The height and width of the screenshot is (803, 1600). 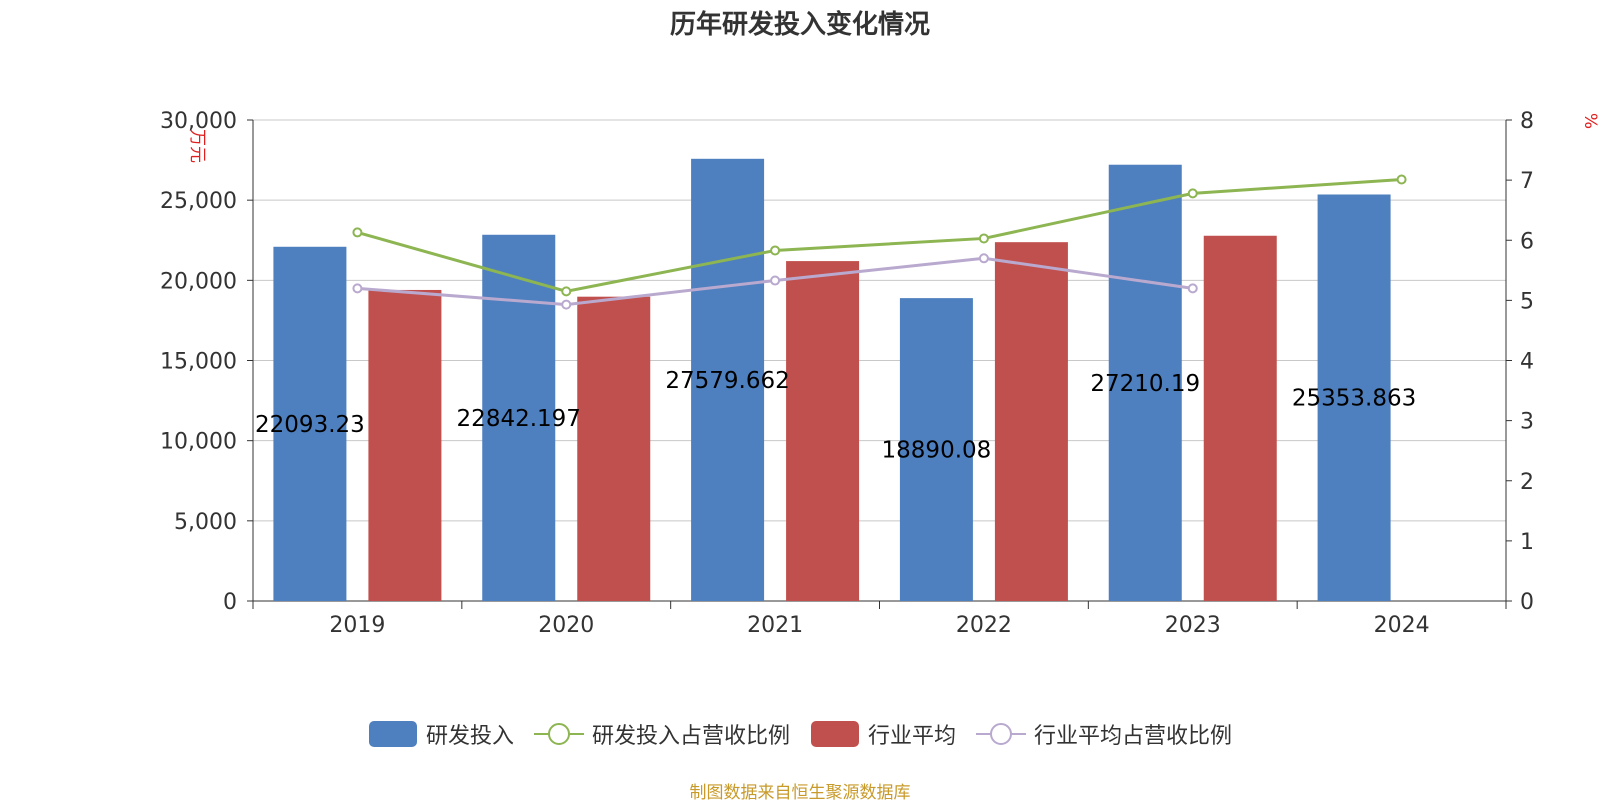 I want to click on left-axis-tick-label: 15,000, so click(x=198, y=362).